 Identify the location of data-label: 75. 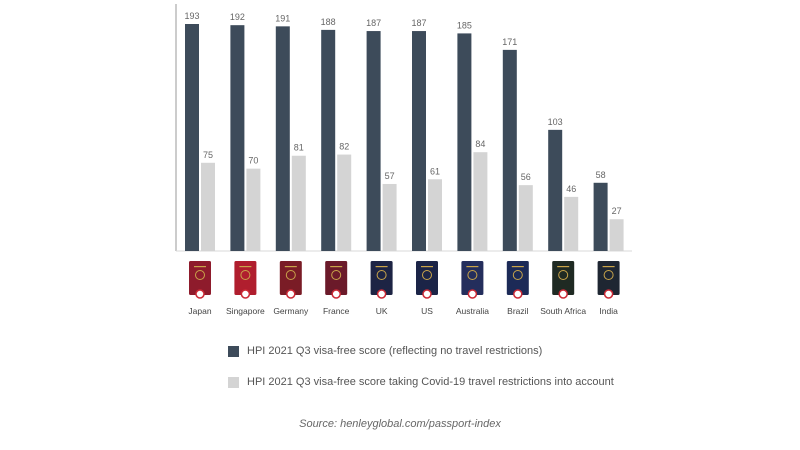
(208, 155).